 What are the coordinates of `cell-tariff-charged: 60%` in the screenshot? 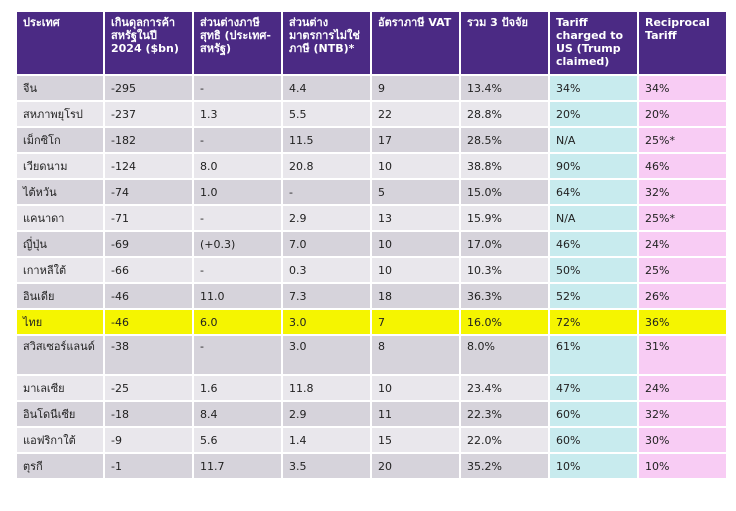 It's located at (593, 440).